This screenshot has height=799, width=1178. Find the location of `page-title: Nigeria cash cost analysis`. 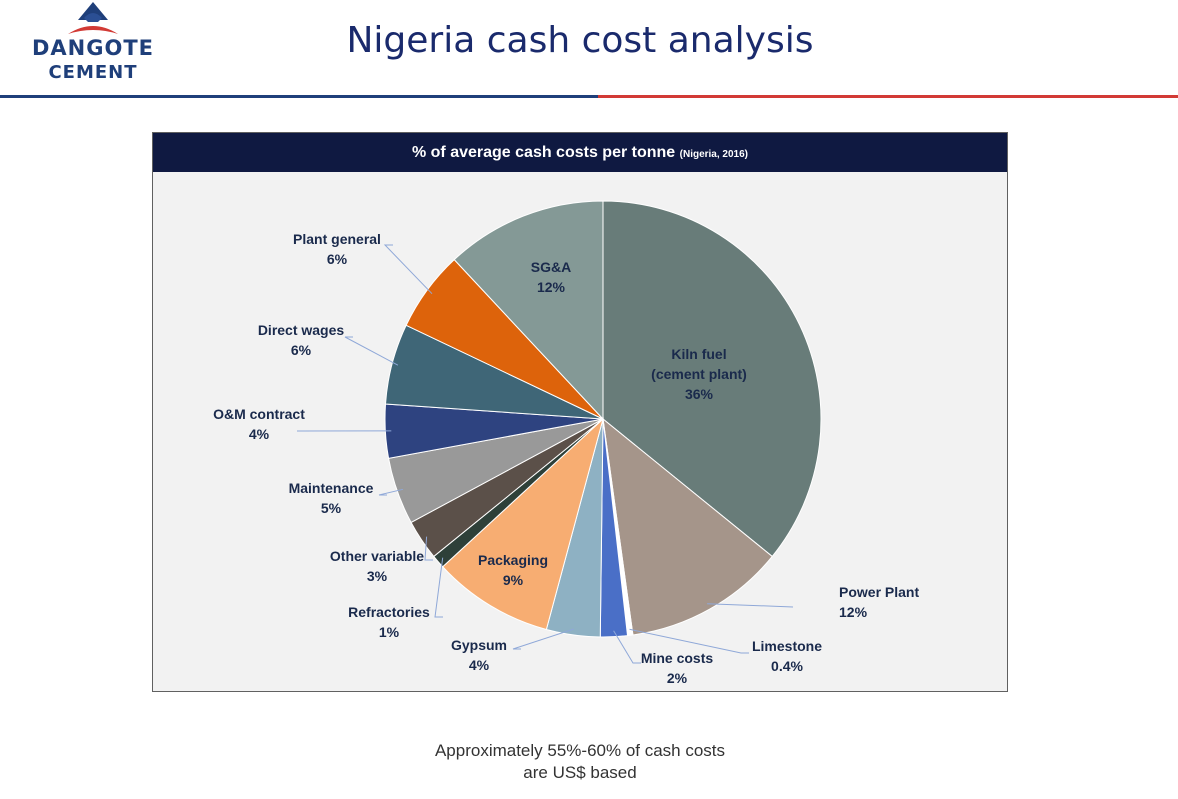

page-title: Nigeria cash cost analysis is located at coordinates (580, 40).